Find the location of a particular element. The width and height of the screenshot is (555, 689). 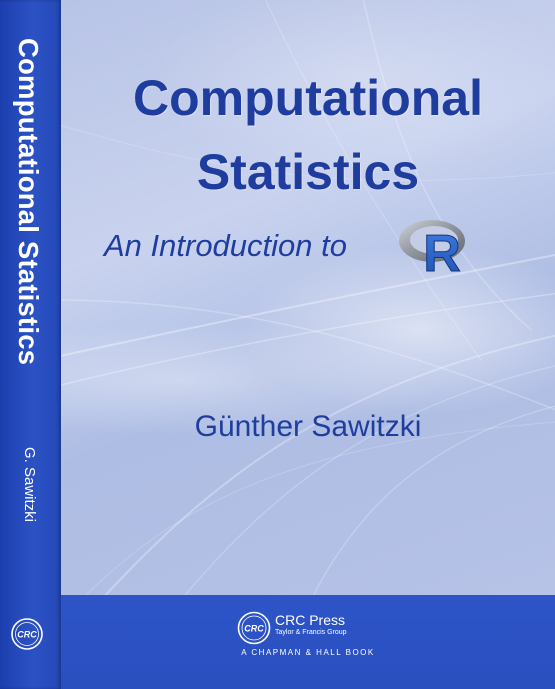

svg-text: R is located at coordinates (442, 251).